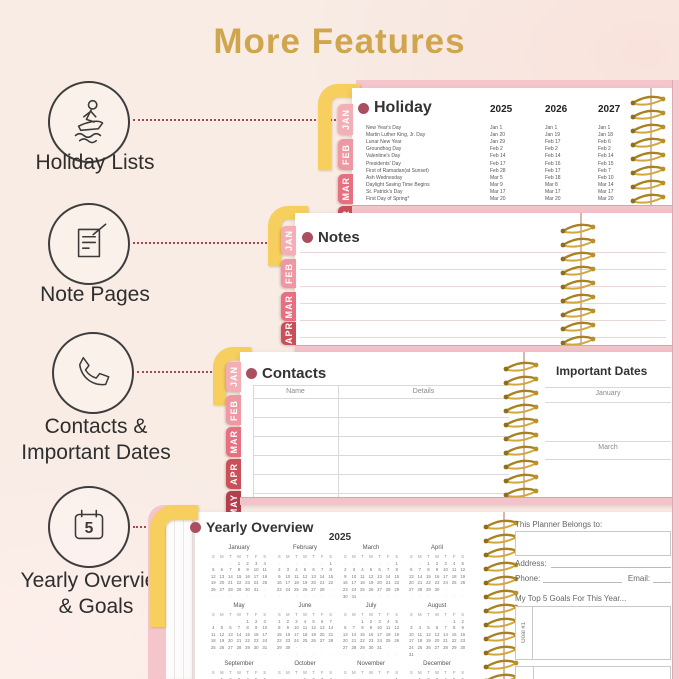 The height and width of the screenshot is (679, 679). Describe the element at coordinates (675, 379) in the screenshot. I see `planner-right-cover-edge` at that location.